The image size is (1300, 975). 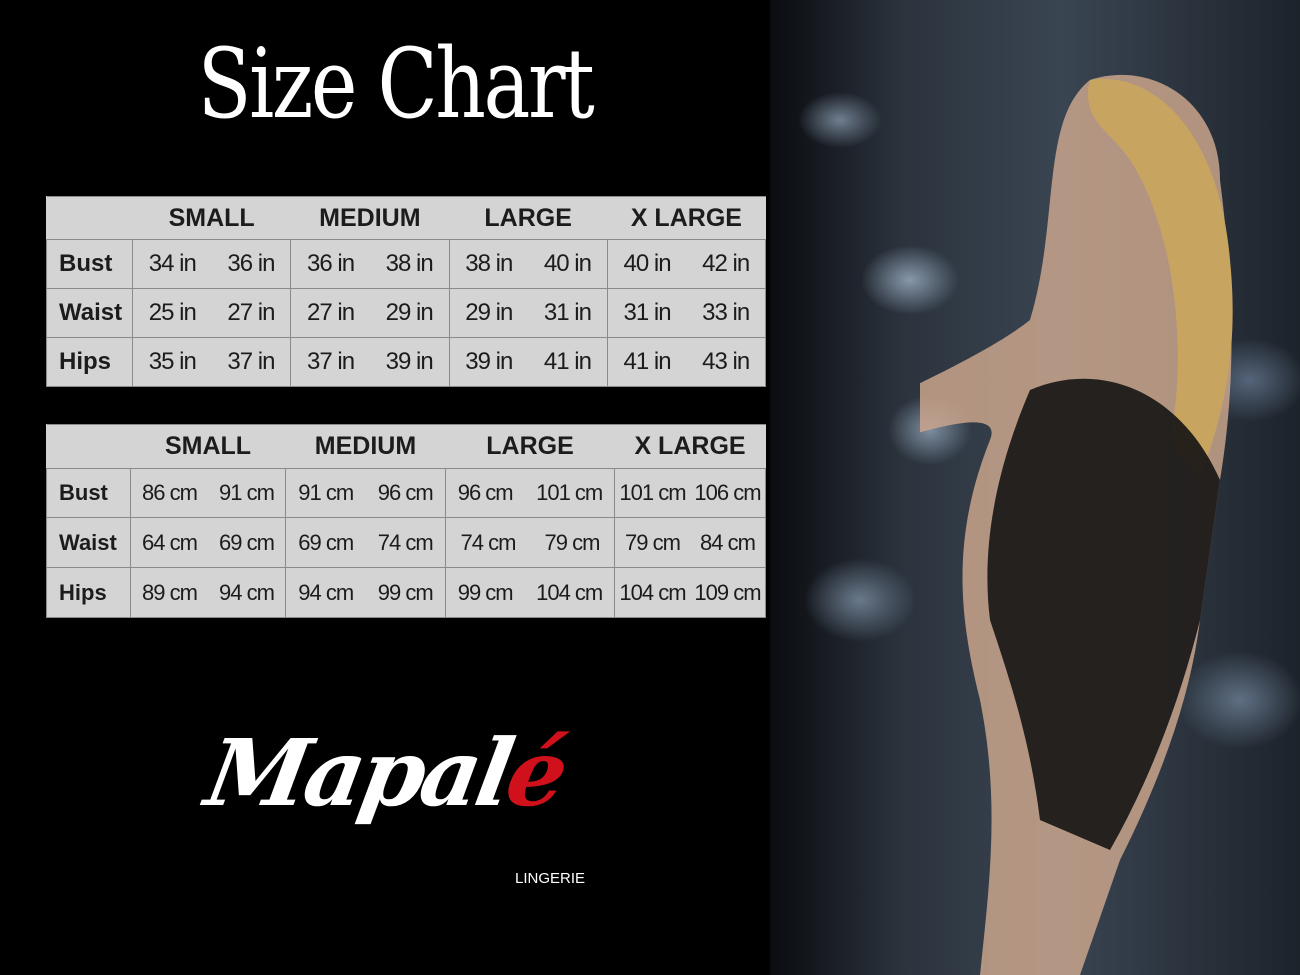 I want to click on size-range-cell: 69 cm 74 cm, so click(x=365, y=543).